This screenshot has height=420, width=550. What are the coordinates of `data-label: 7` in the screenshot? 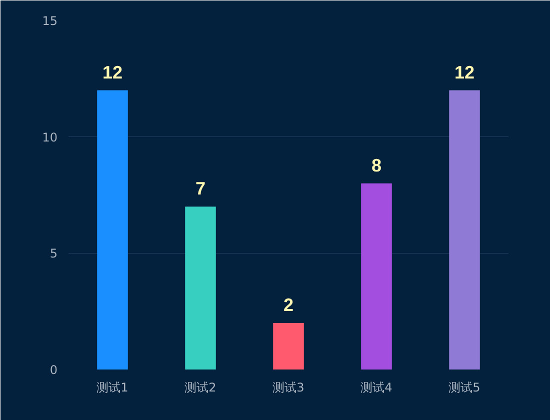 It's located at (200, 188).